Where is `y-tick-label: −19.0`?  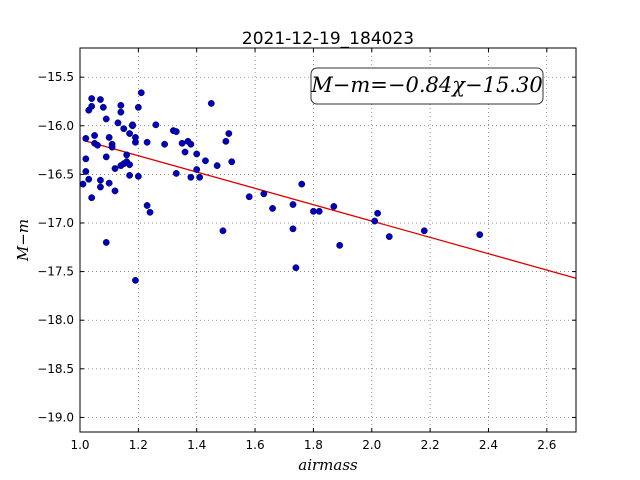 y-tick-label: −19.0 is located at coordinates (55, 417).